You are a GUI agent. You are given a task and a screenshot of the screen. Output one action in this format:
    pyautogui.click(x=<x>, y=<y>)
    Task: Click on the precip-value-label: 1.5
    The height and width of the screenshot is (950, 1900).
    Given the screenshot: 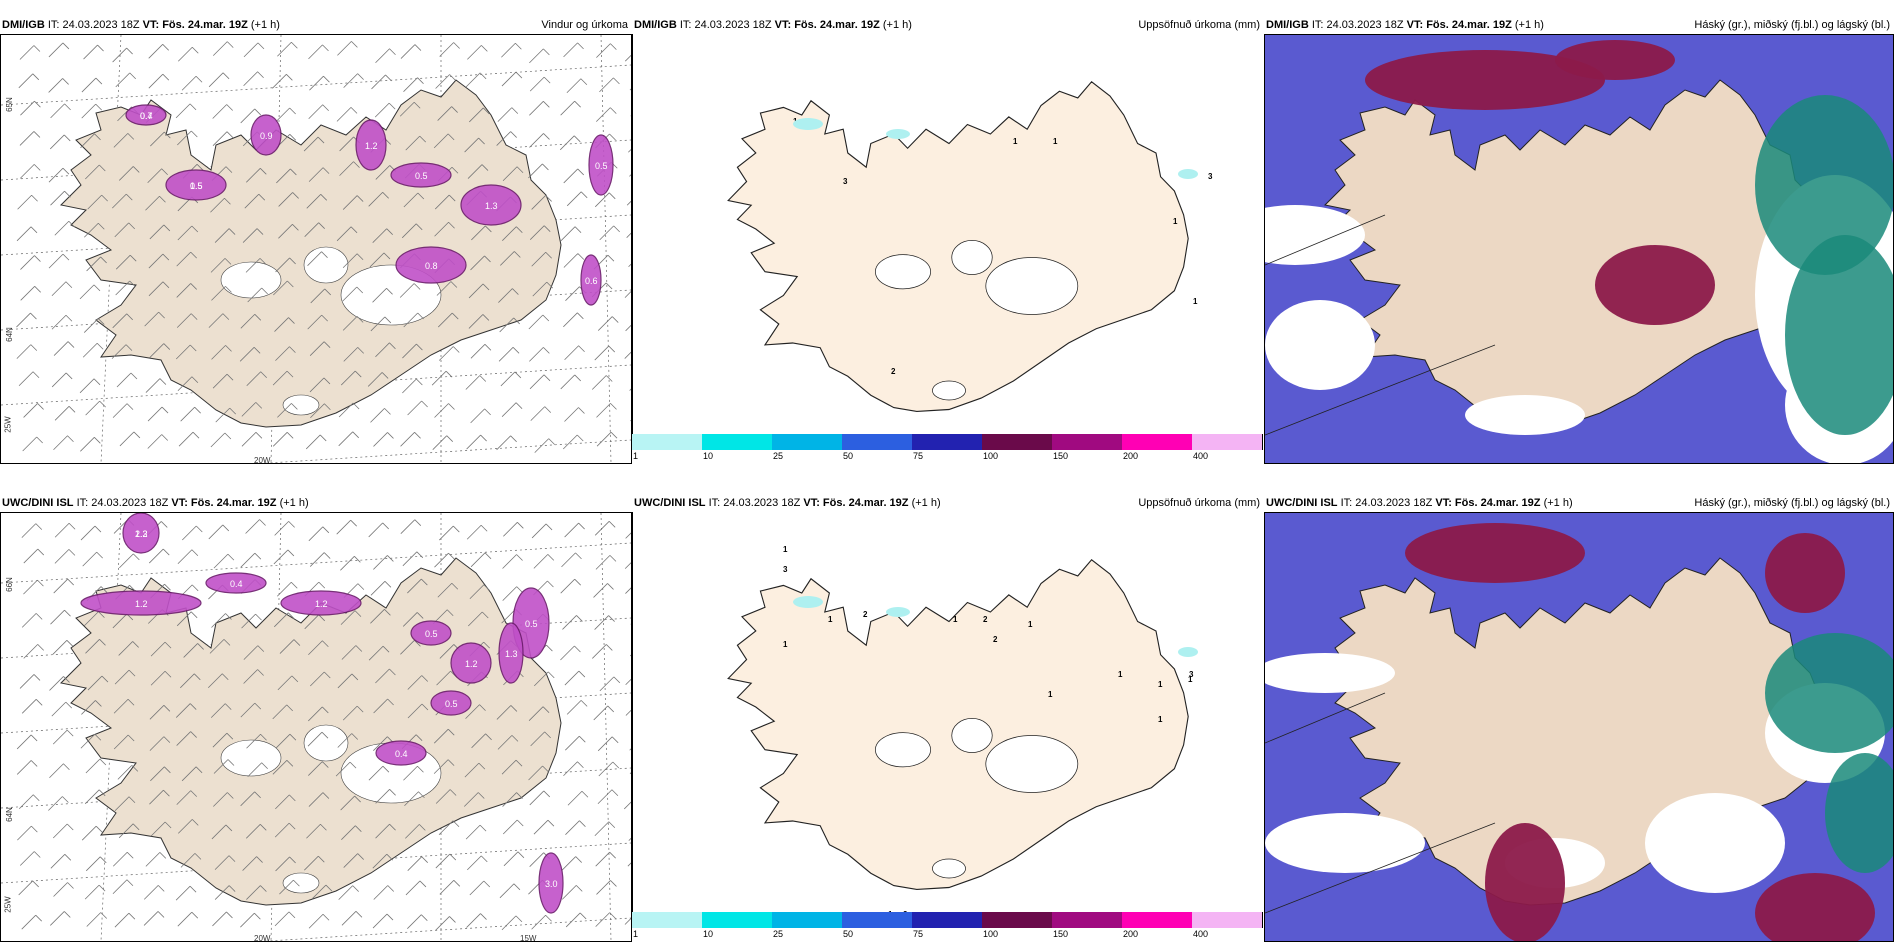 What is the action you would take?
    pyautogui.click(x=196, y=186)
    